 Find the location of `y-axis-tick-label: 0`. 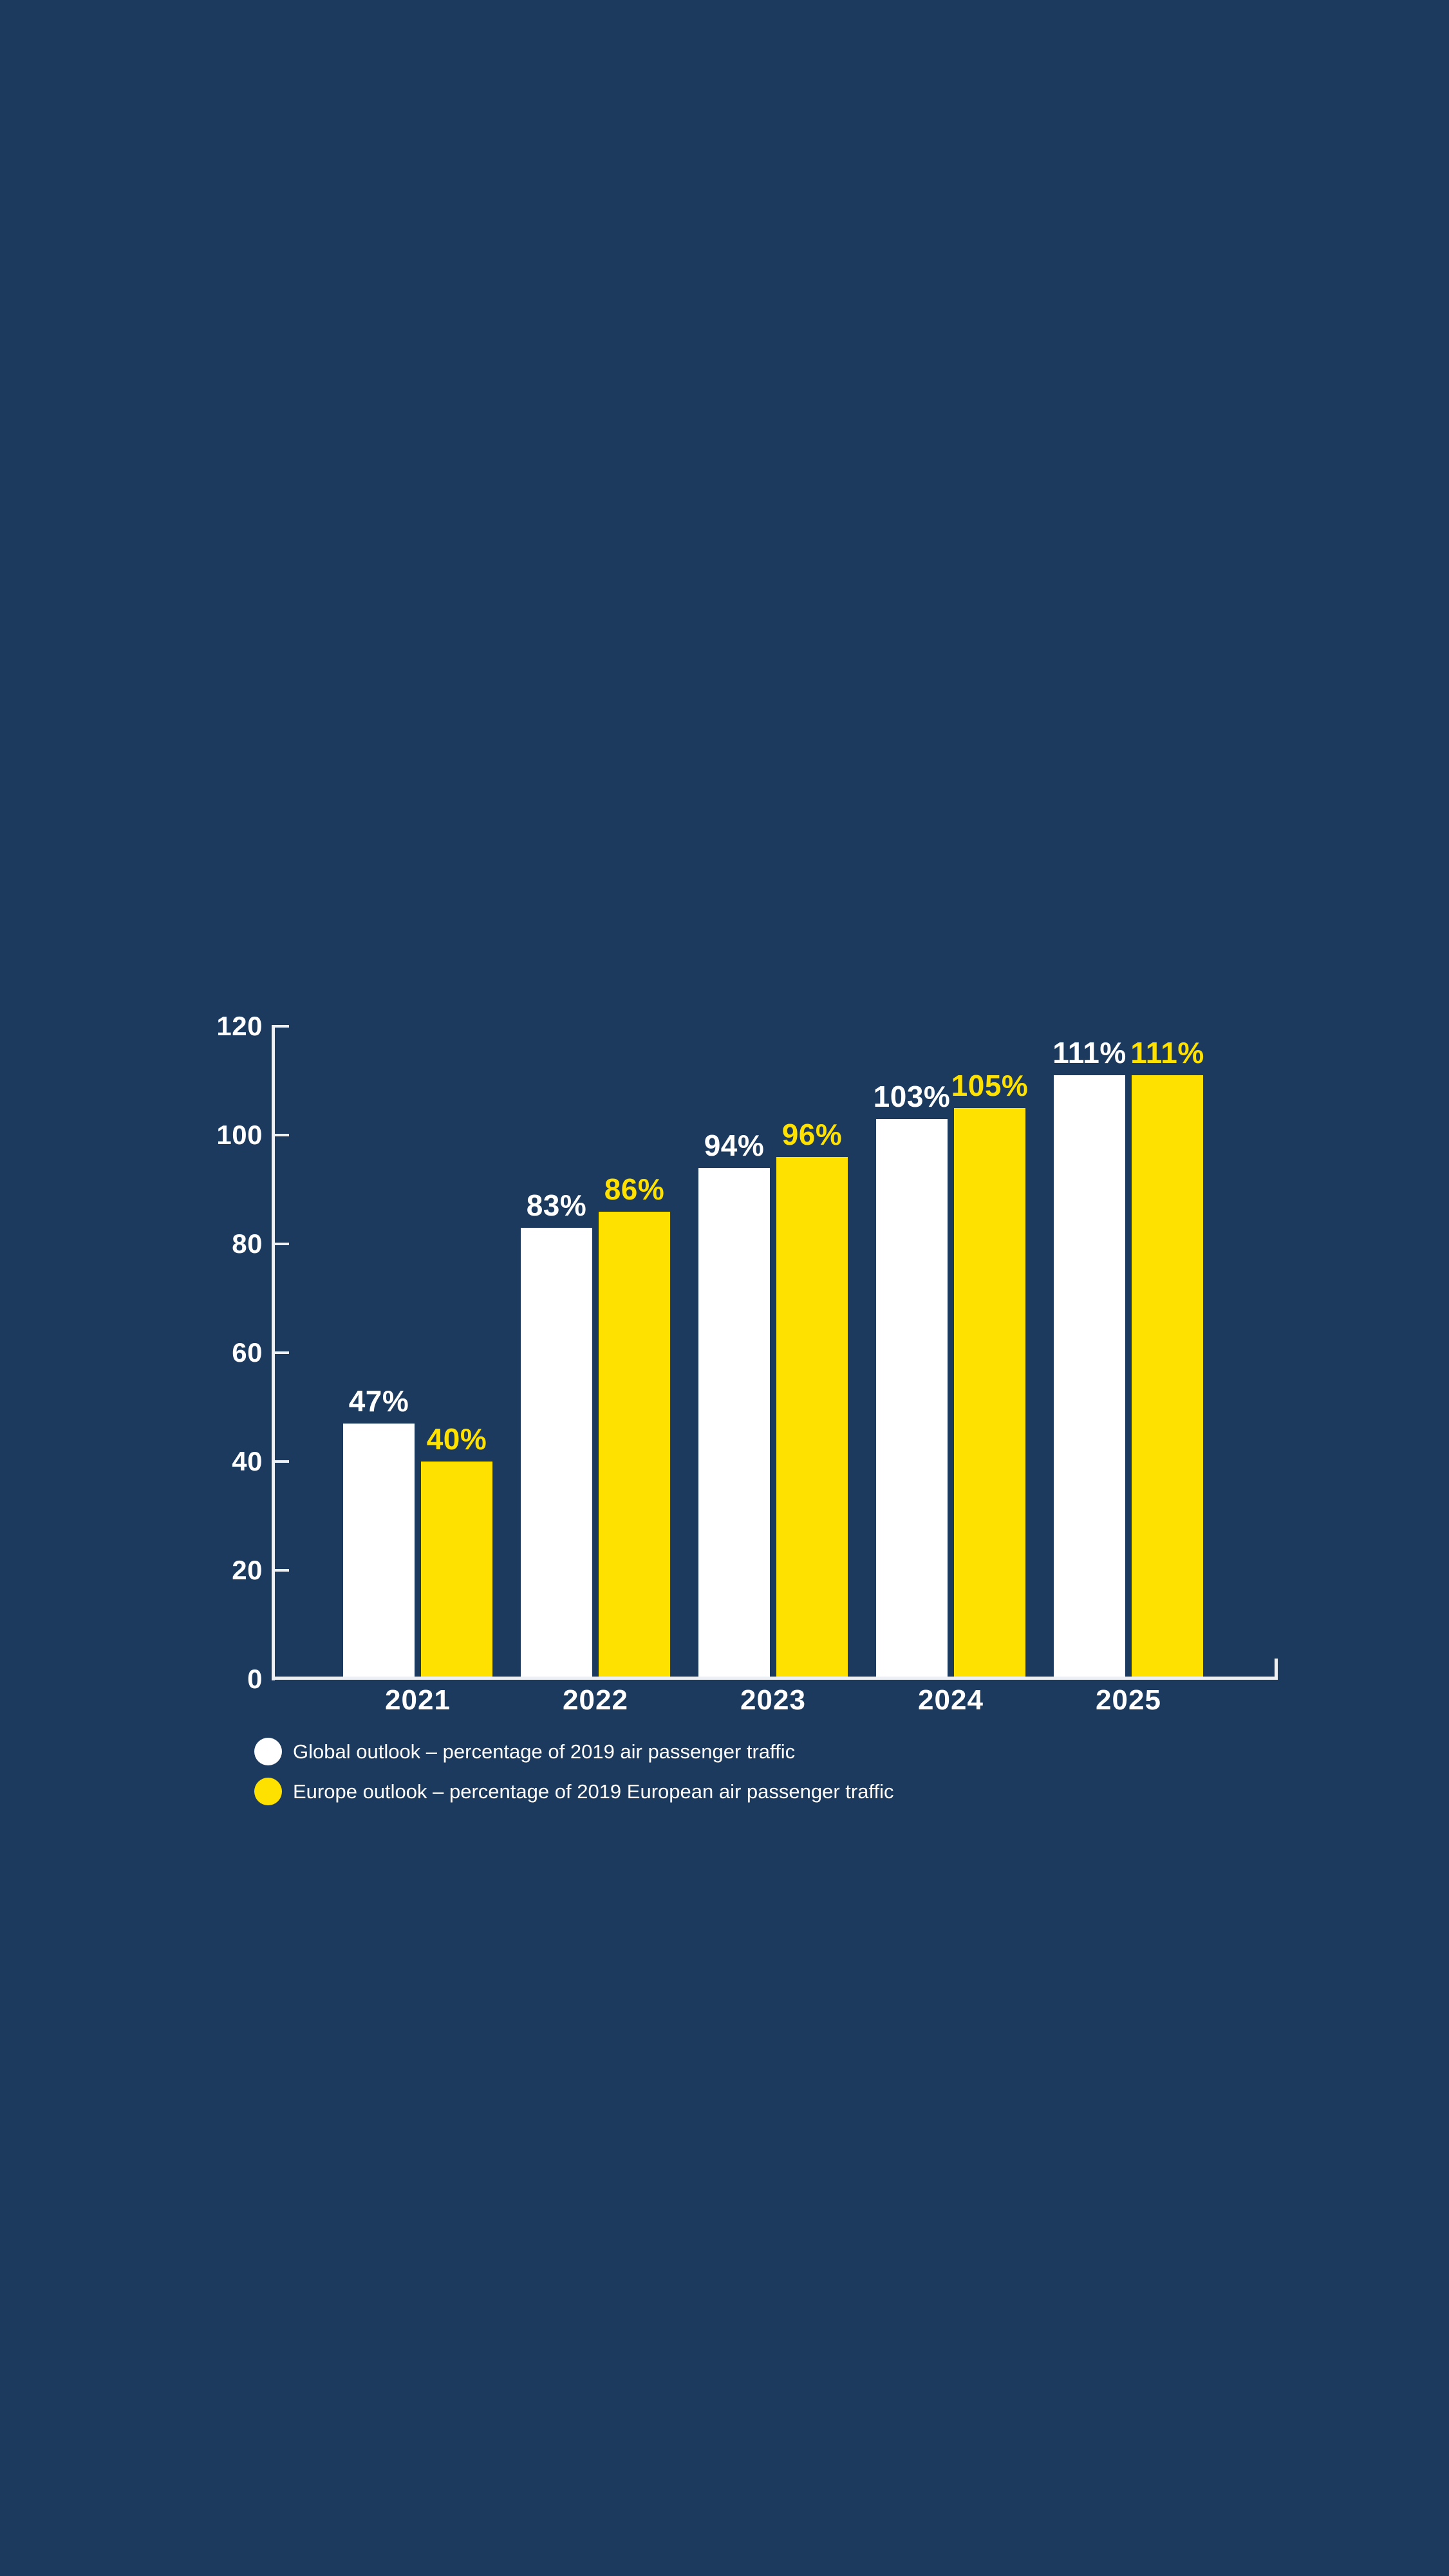

y-axis-tick-label: 0 is located at coordinates (255, 1678).